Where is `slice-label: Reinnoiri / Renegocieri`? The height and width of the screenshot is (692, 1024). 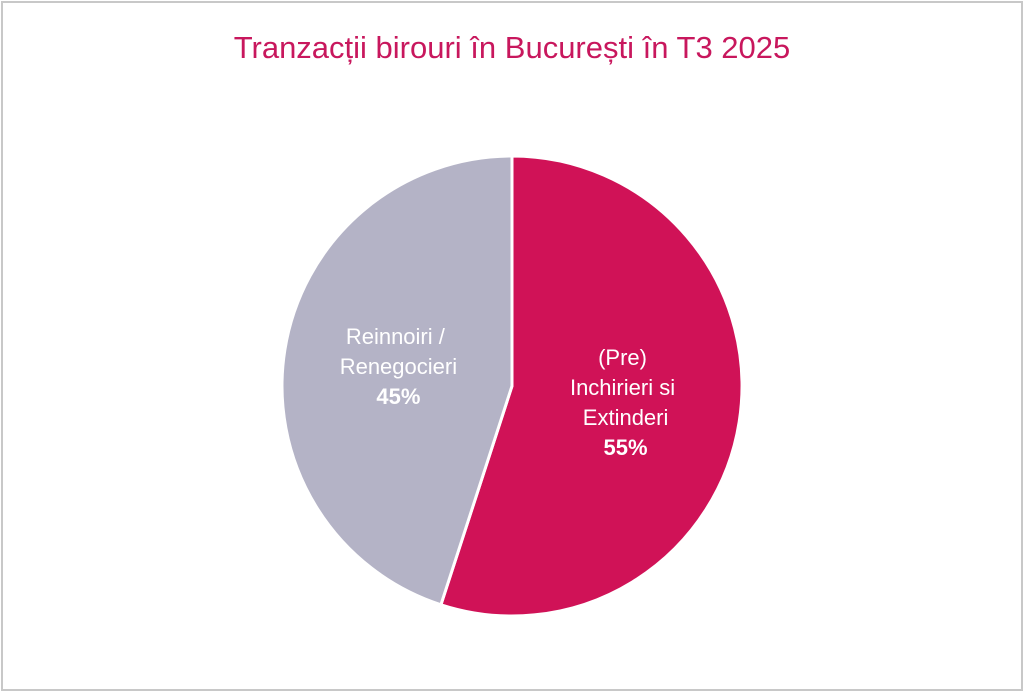
slice-label: Reinnoiri / Renegocieri is located at coordinates (398, 351).